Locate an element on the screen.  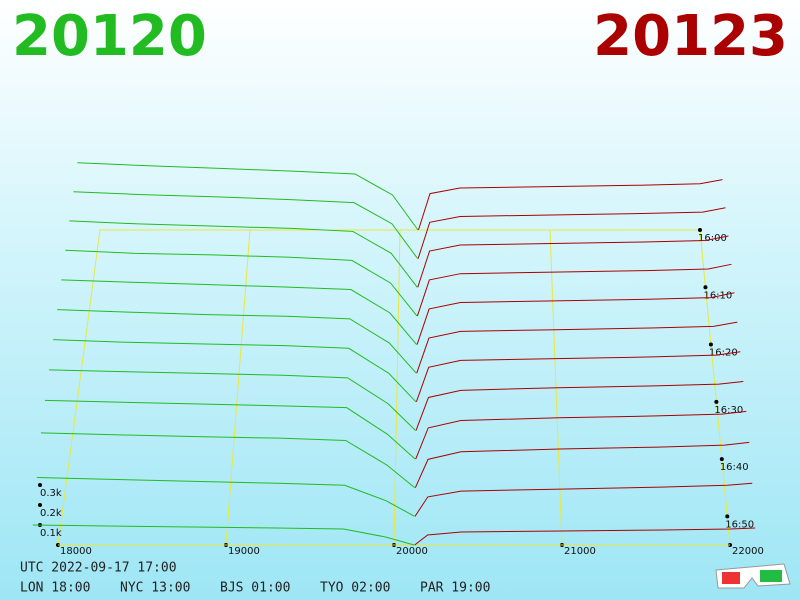
clock: TYO 02:00 is located at coordinates (355, 588).